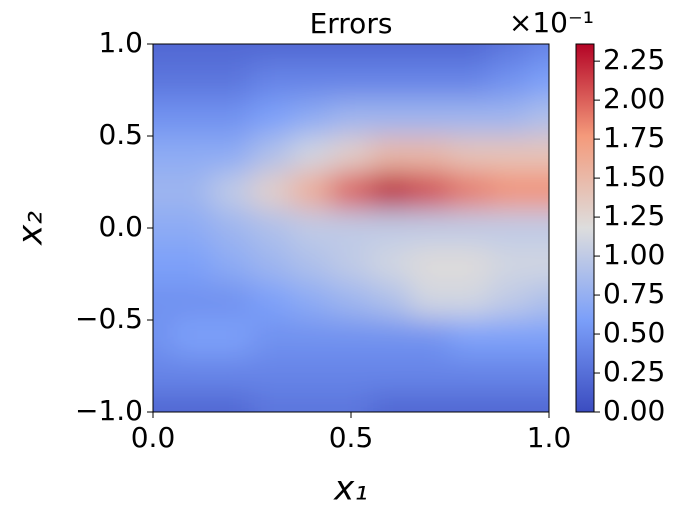 The image size is (686, 522). I want to click on colorbar-tick-label: 1.25, so click(634, 215).